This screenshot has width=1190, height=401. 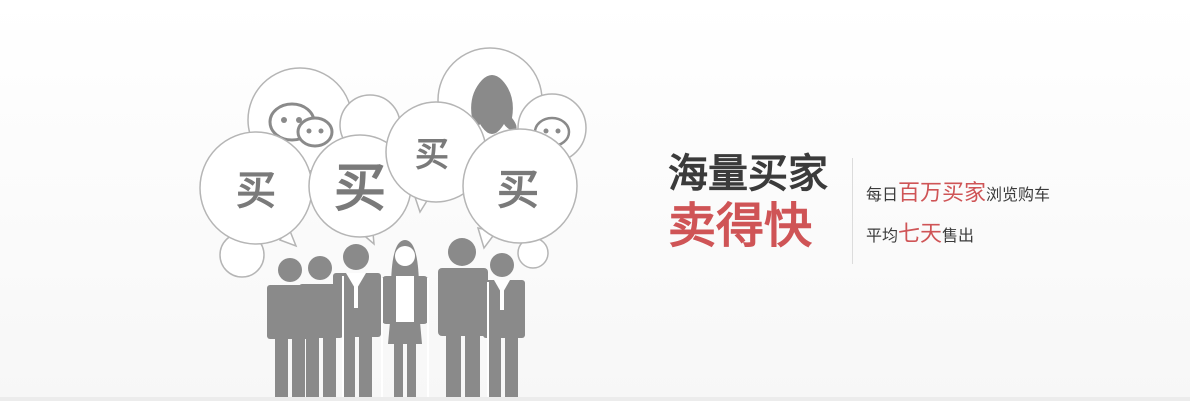 What do you see at coordinates (405, 318) in the screenshot?
I see `person-figure-woman` at bounding box center [405, 318].